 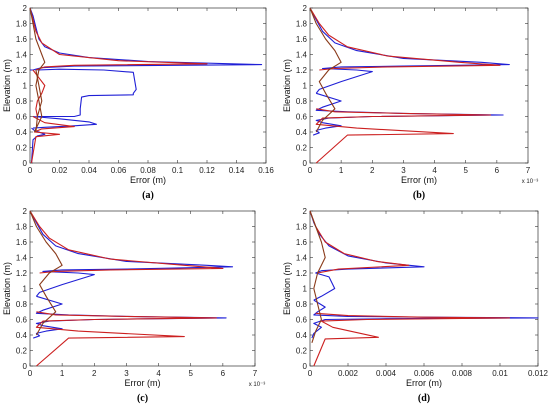 I want to click on x-tick-label: 1, so click(x=62, y=373).